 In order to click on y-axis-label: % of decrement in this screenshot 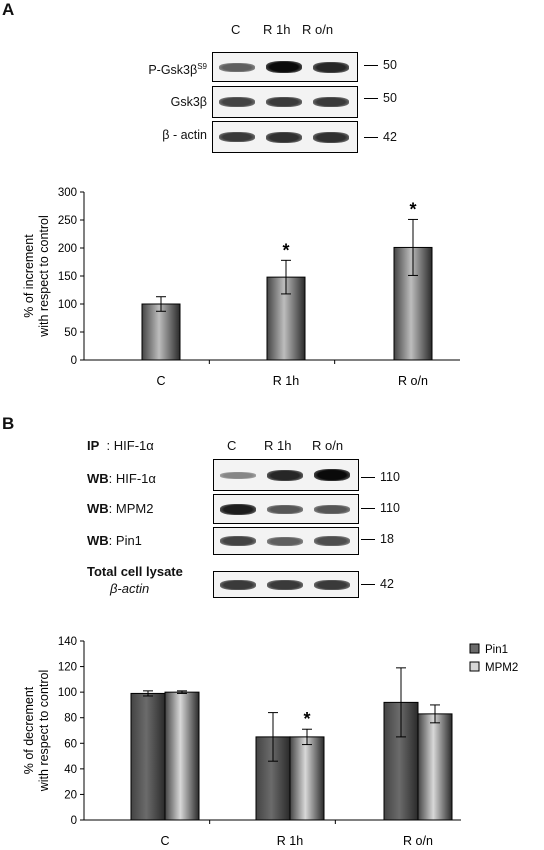, I will do `click(29, 730)`.